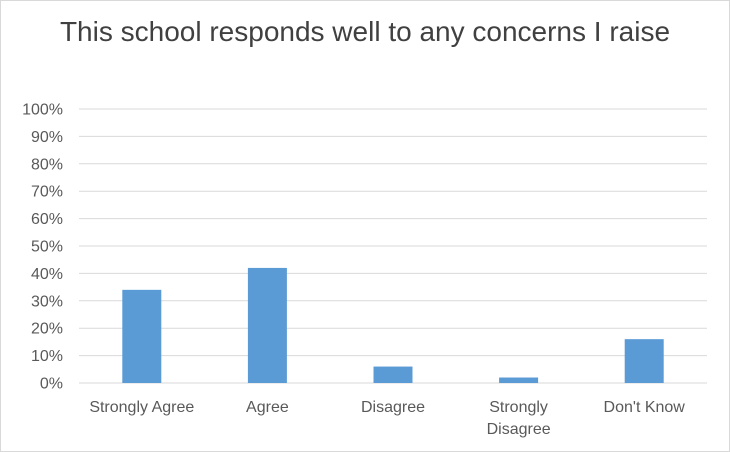  What do you see at coordinates (47, 219) in the screenshot?
I see `y-tick-label: 60%` at bounding box center [47, 219].